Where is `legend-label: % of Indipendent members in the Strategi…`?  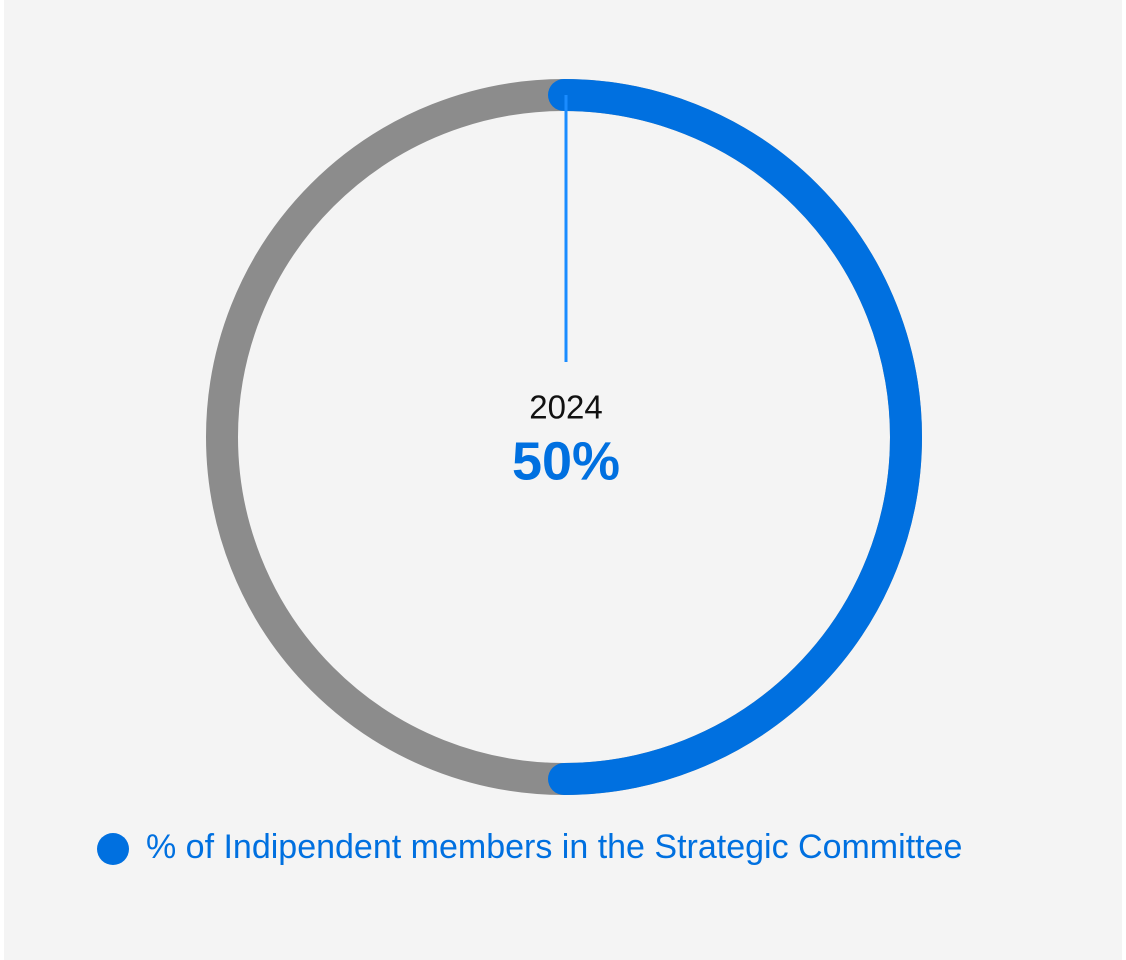
legend-label: % of Indipendent members in the Strategi… is located at coordinates (554, 847).